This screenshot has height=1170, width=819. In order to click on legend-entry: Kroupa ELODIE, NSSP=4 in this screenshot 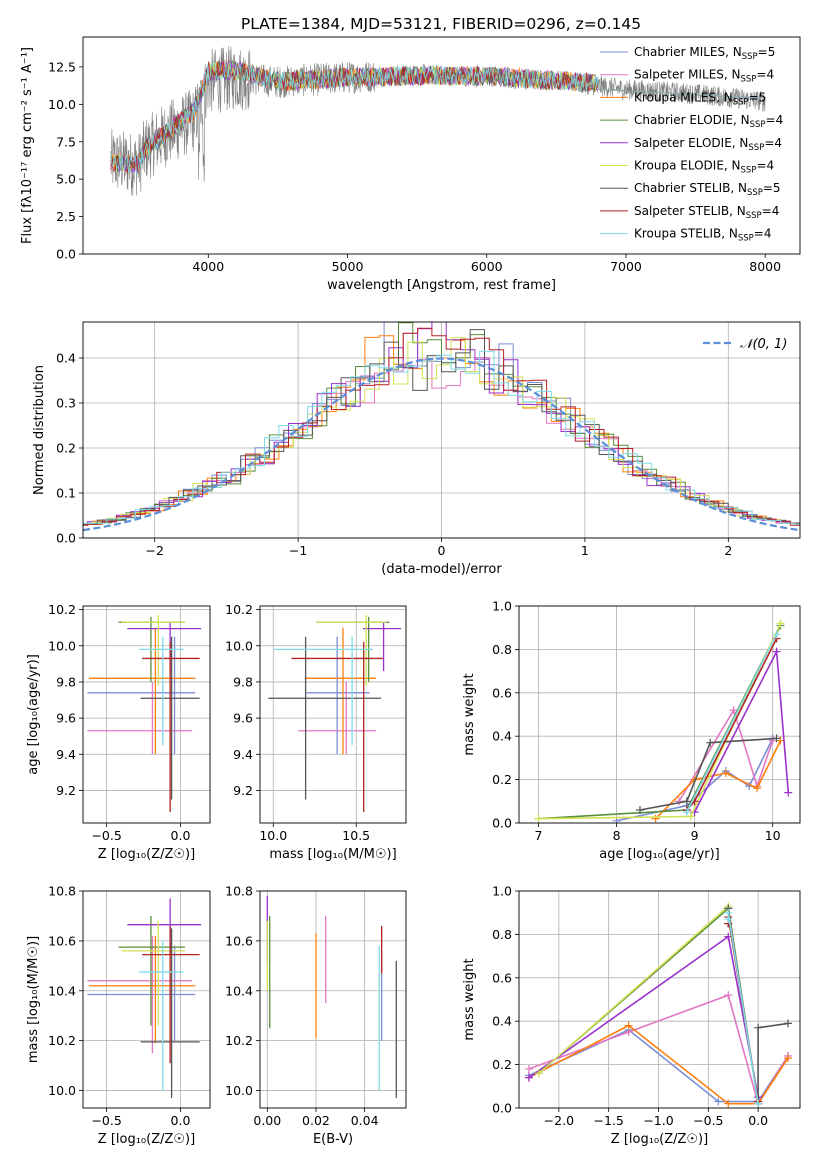, I will do `click(704, 167)`.